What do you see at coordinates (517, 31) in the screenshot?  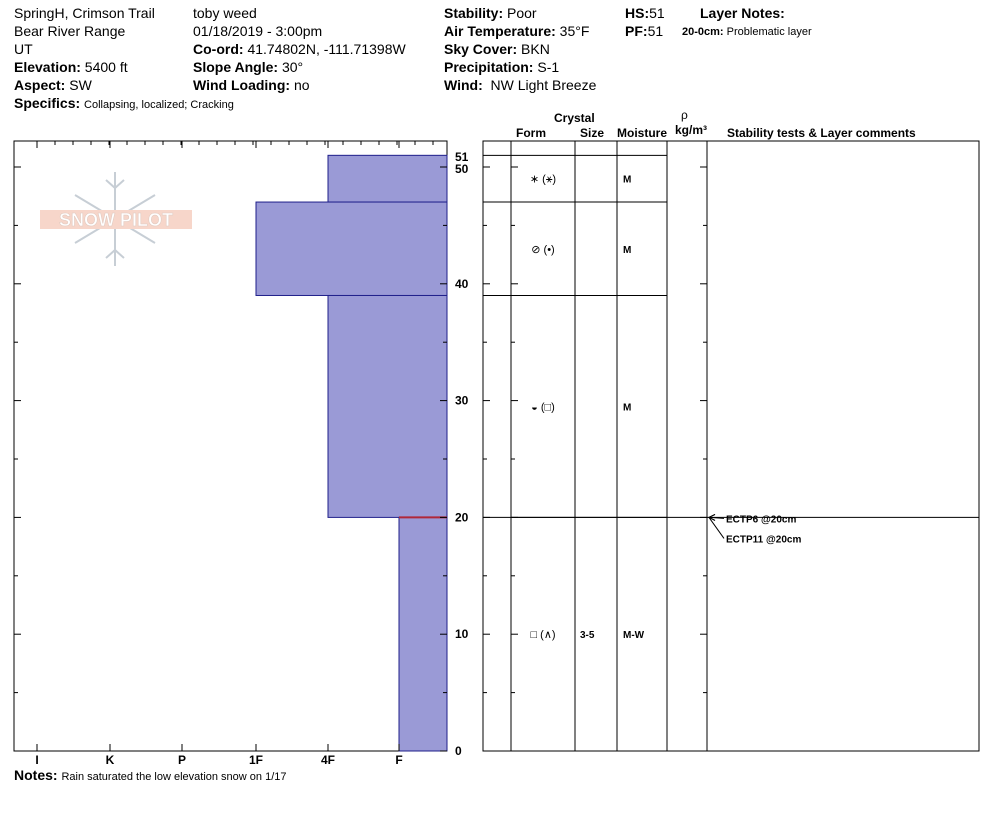 I see `air-temperature: Air Temperature: 35°F` at bounding box center [517, 31].